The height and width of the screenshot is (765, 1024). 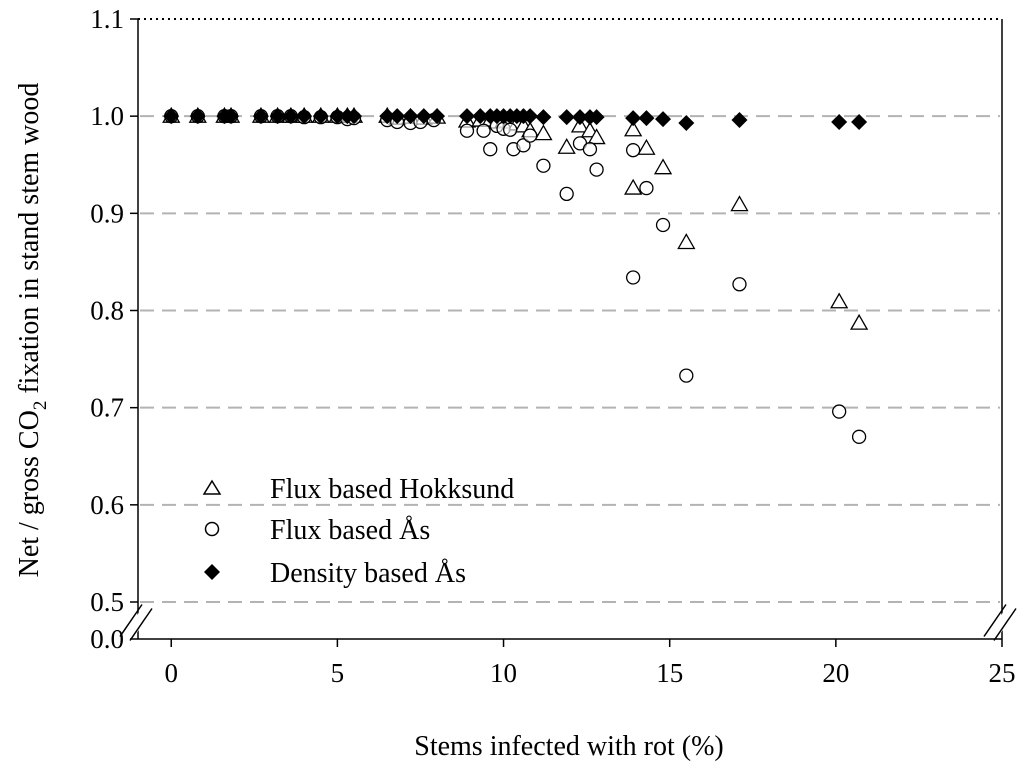 What do you see at coordinates (212, 529) in the screenshot?
I see `legend-circle-marker` at bounding box center [212, 529].